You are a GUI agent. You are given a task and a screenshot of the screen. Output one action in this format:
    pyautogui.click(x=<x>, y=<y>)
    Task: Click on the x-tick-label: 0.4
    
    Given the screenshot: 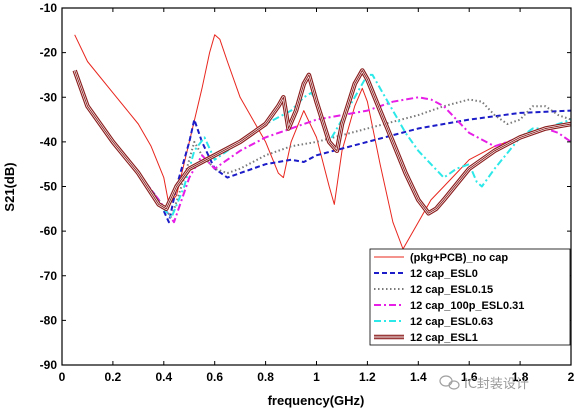 What is the action you would take?
    pyautogui.click(x=163, y=377)
    